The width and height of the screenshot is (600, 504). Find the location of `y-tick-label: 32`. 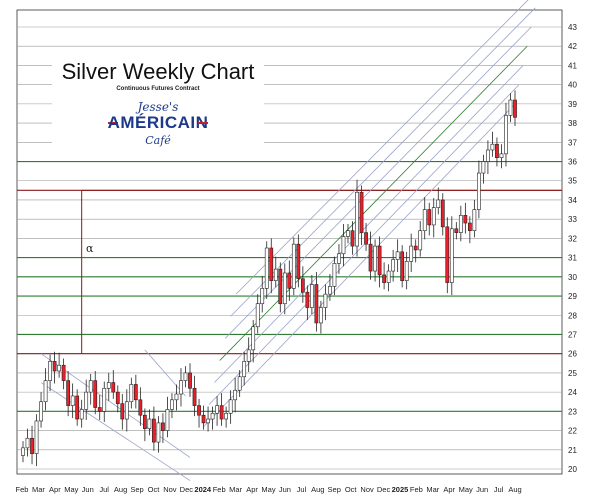

y-tick-label: 32 is located at coordinates (572, 238).